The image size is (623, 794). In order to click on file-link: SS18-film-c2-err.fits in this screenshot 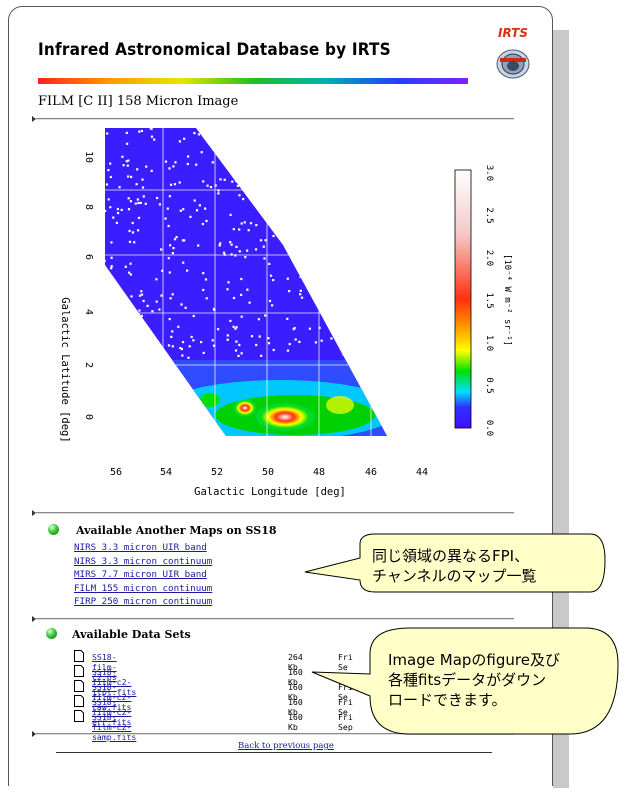, I will do `click(112, 712)`.